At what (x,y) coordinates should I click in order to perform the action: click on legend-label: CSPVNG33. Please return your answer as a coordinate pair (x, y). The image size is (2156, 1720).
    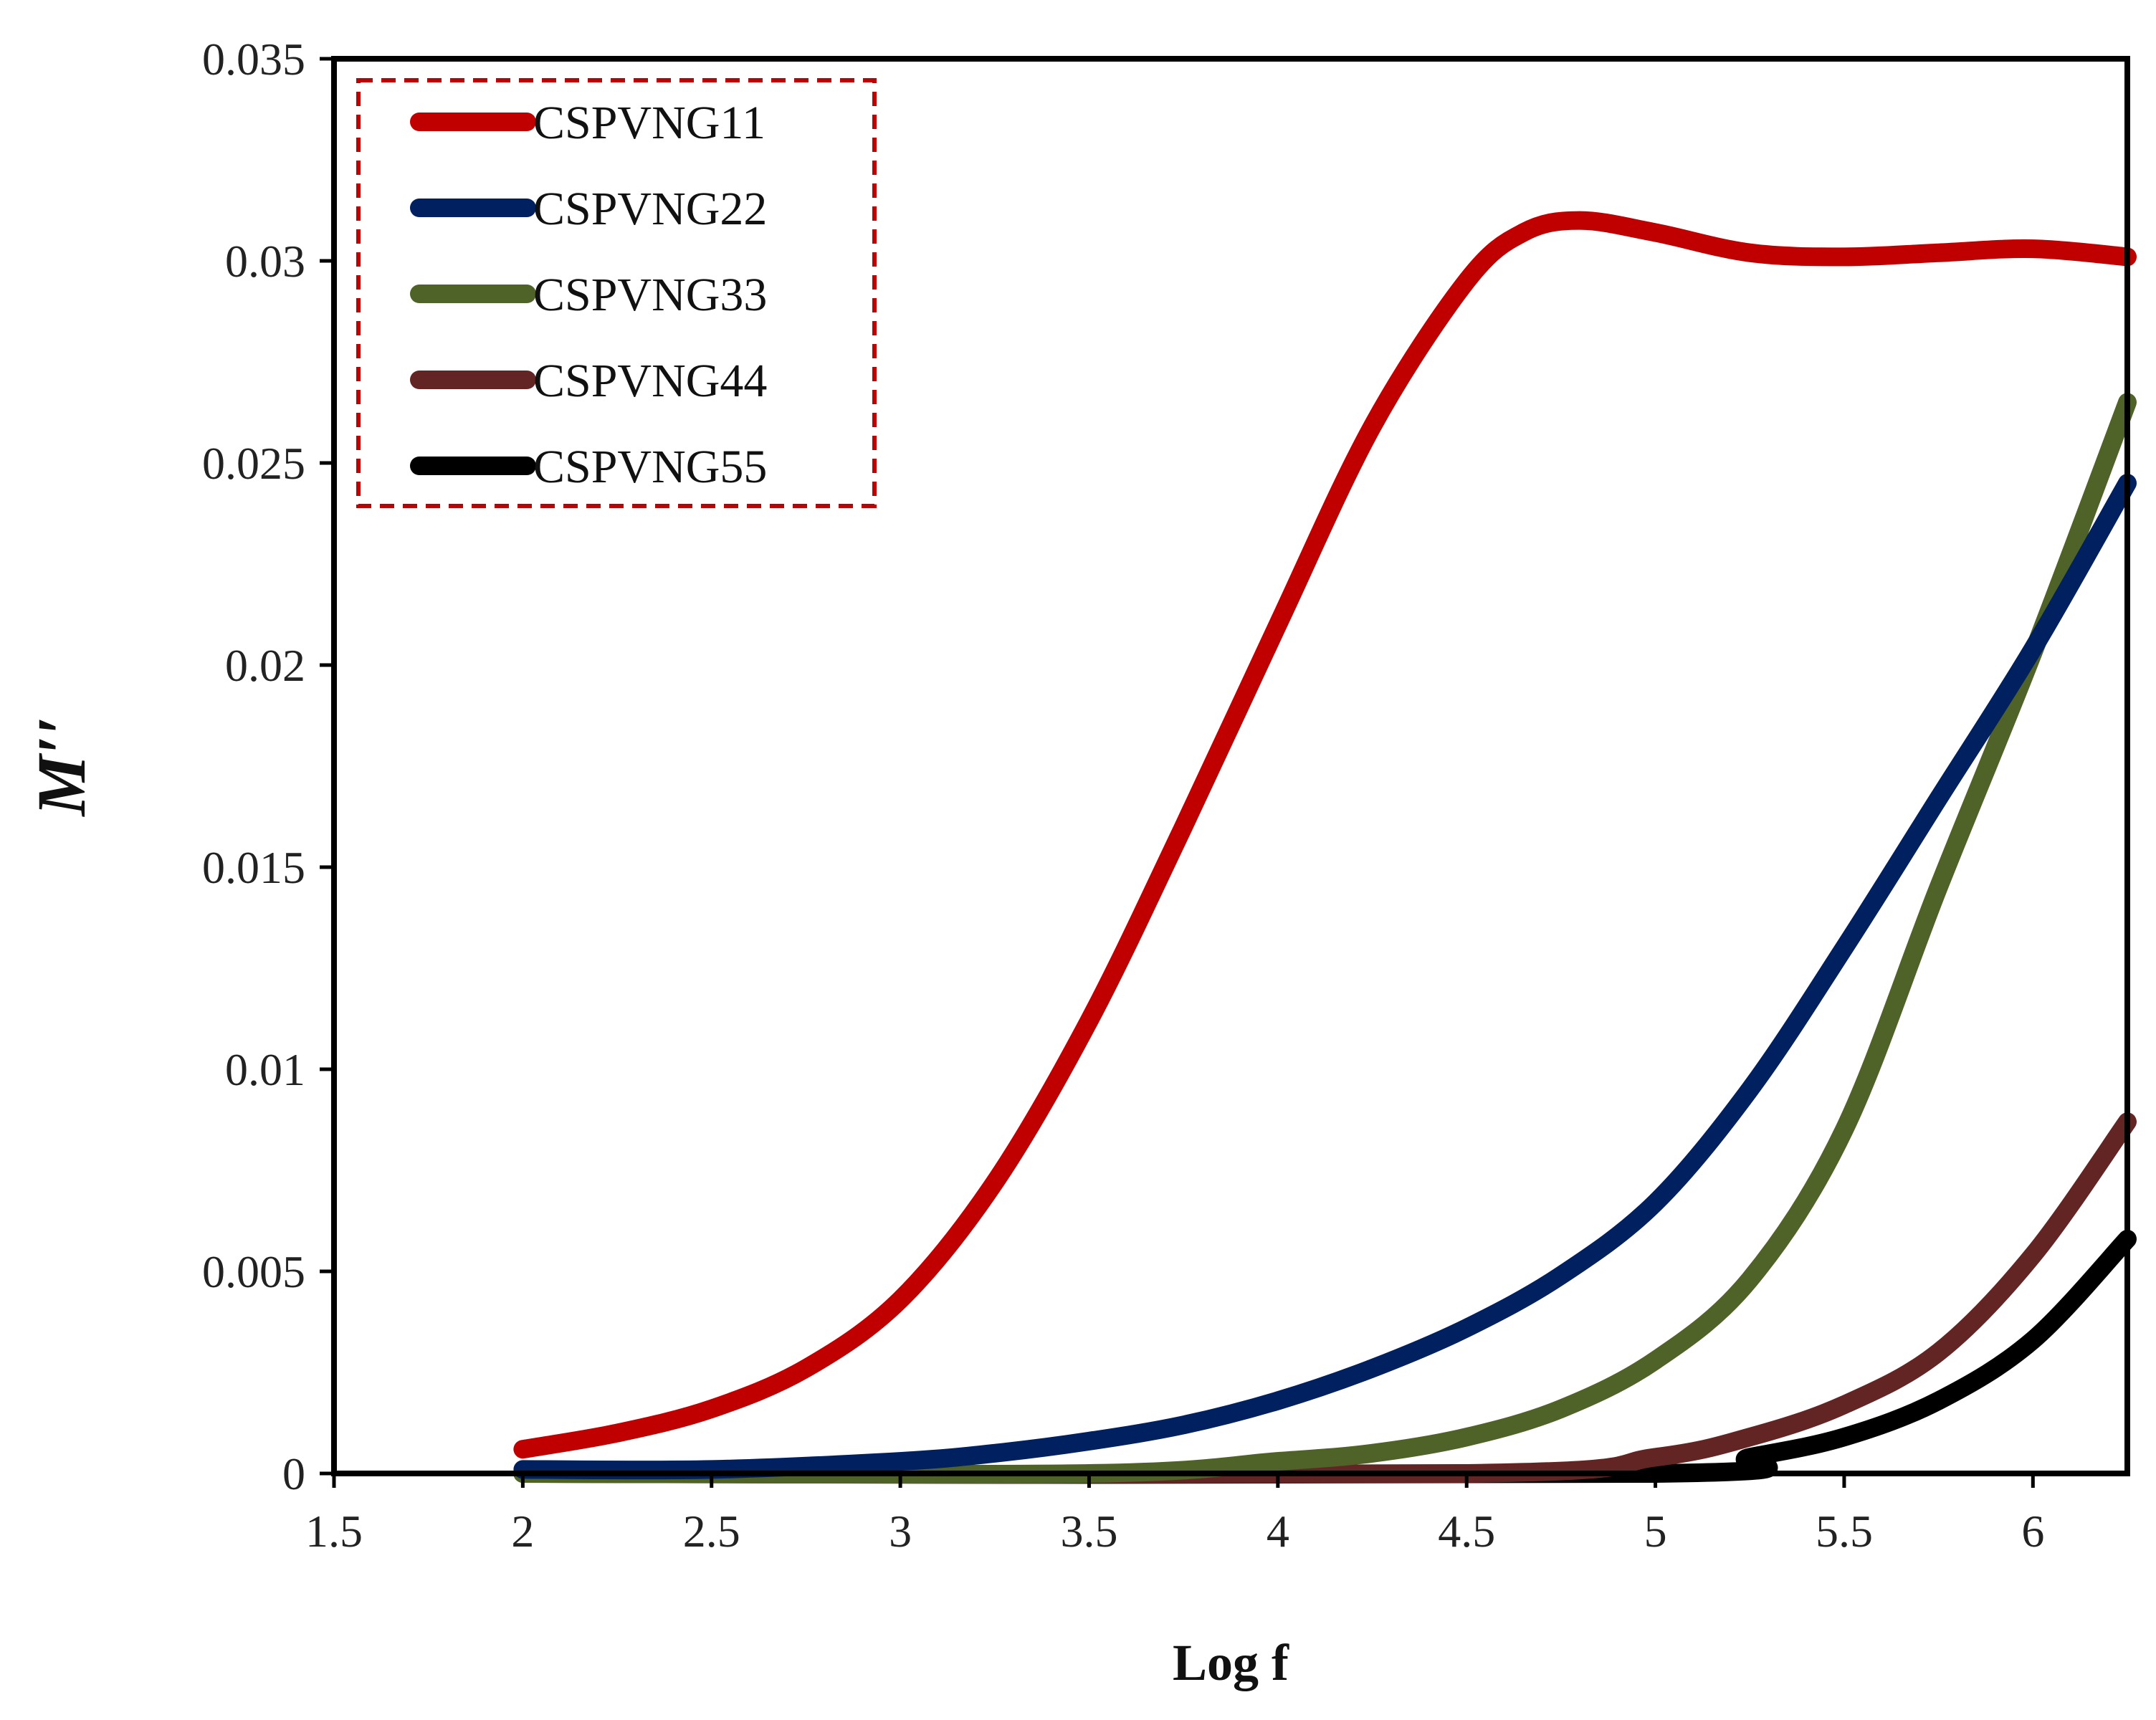
    Looking at the image, I should click on (650, 295).